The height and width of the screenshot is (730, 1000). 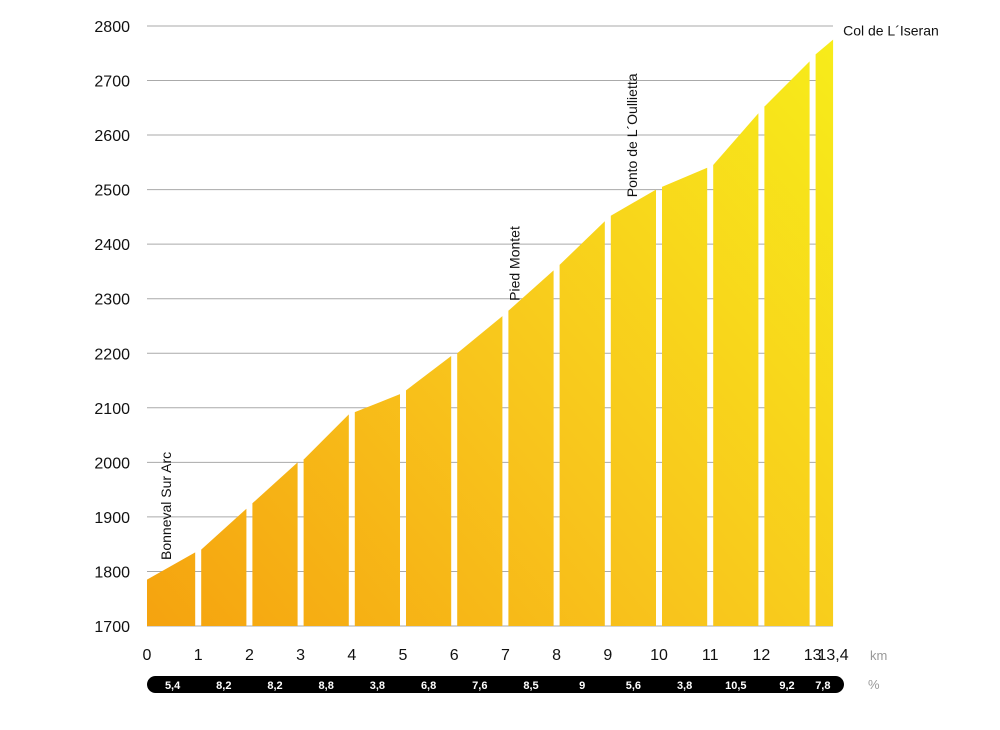 What do you see at coordinates (582, 686) in the screenshot?
I see `grade-label: 9` at bounding box center [582, 686].